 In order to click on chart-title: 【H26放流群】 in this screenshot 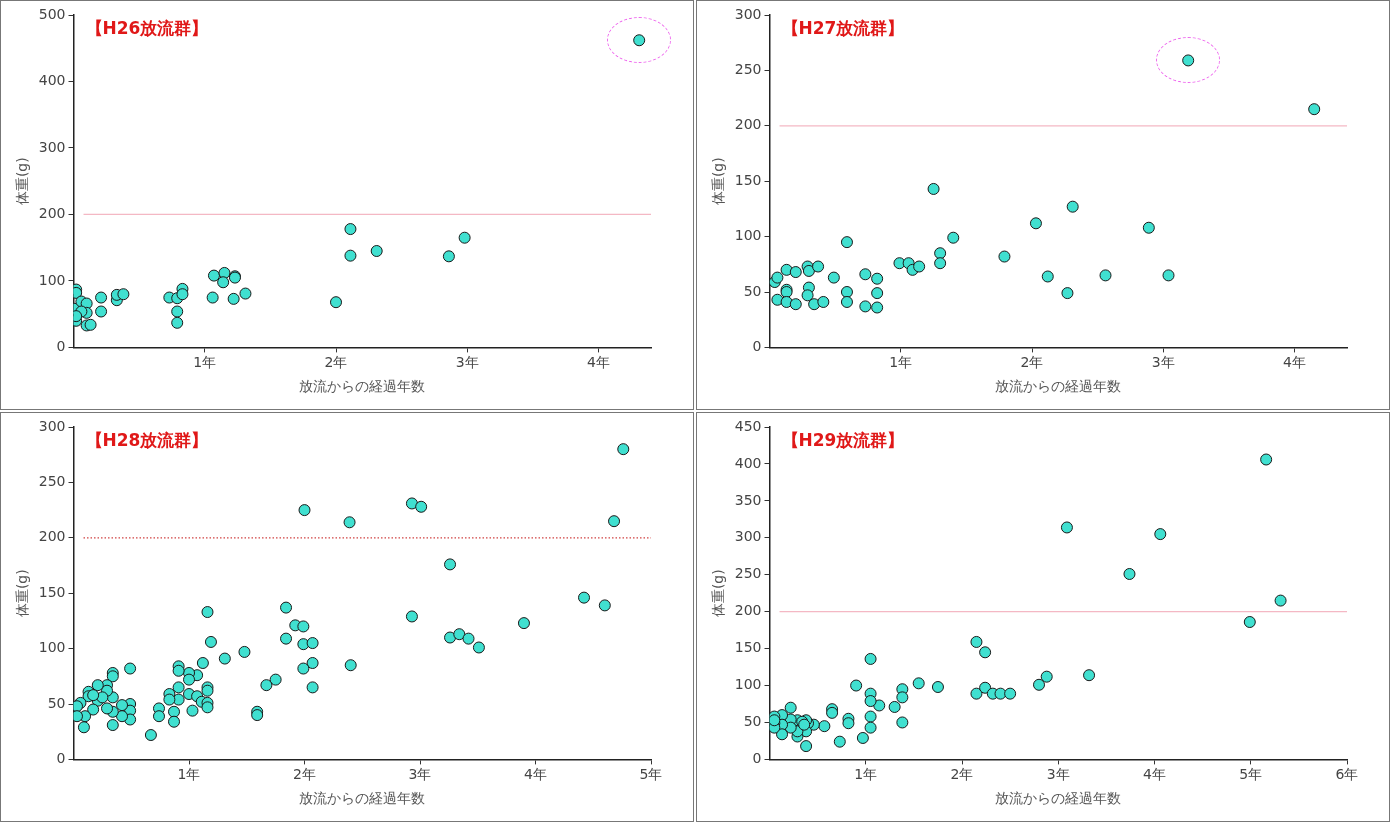, I will do `click(147, 27)`.